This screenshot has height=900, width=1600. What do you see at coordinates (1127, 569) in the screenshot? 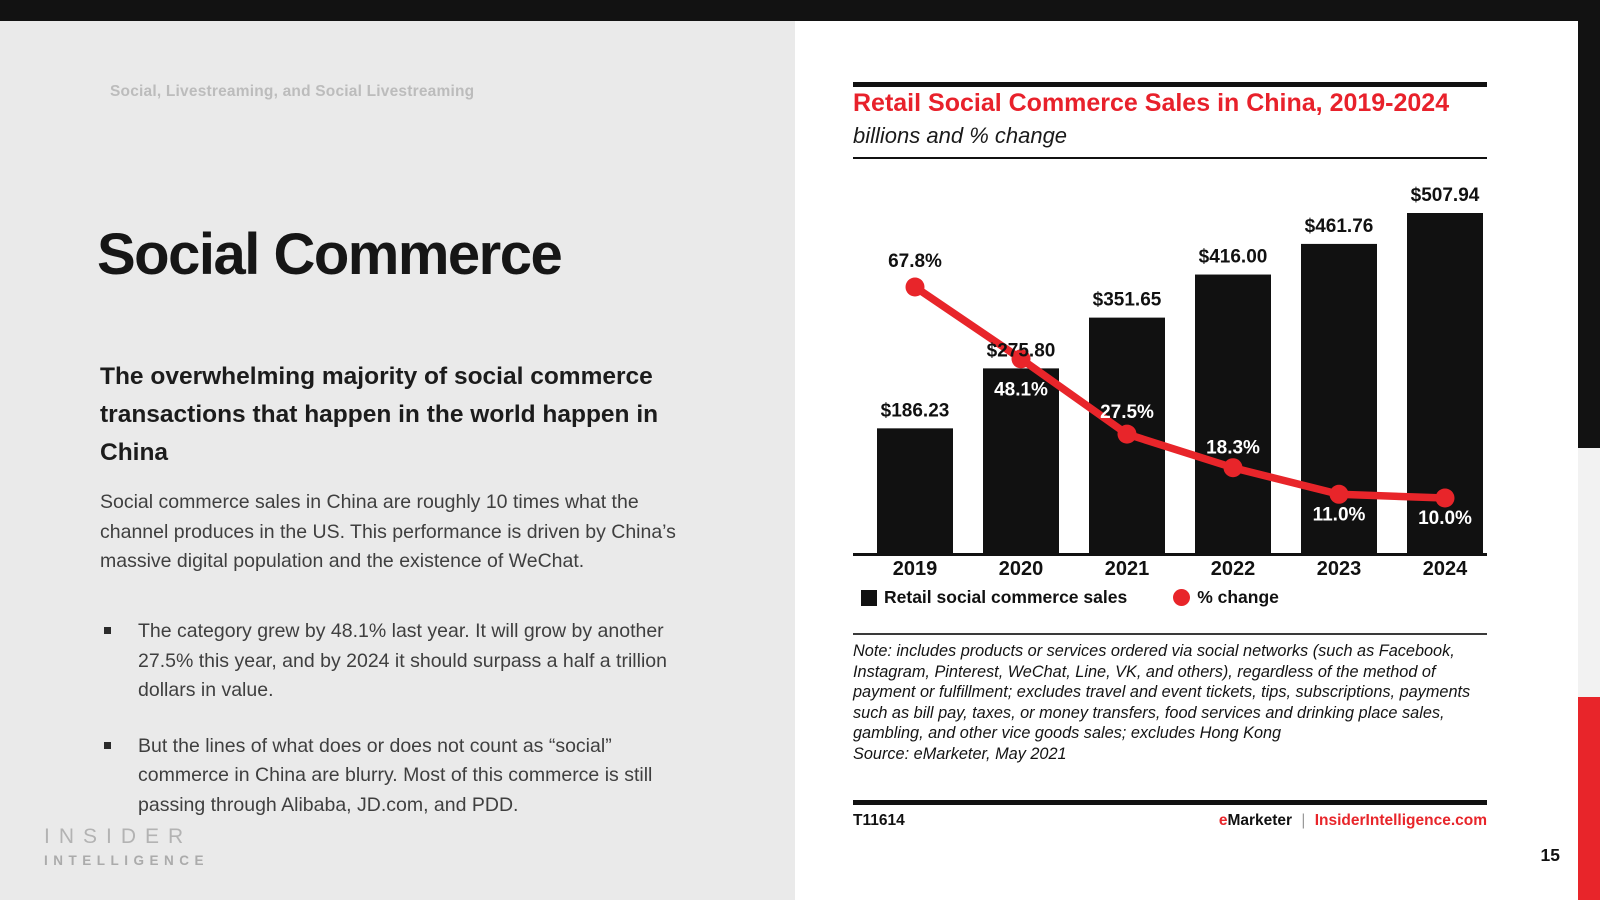
I see `x-axis-year-label: 2021` at bounding box center [1127, 569].